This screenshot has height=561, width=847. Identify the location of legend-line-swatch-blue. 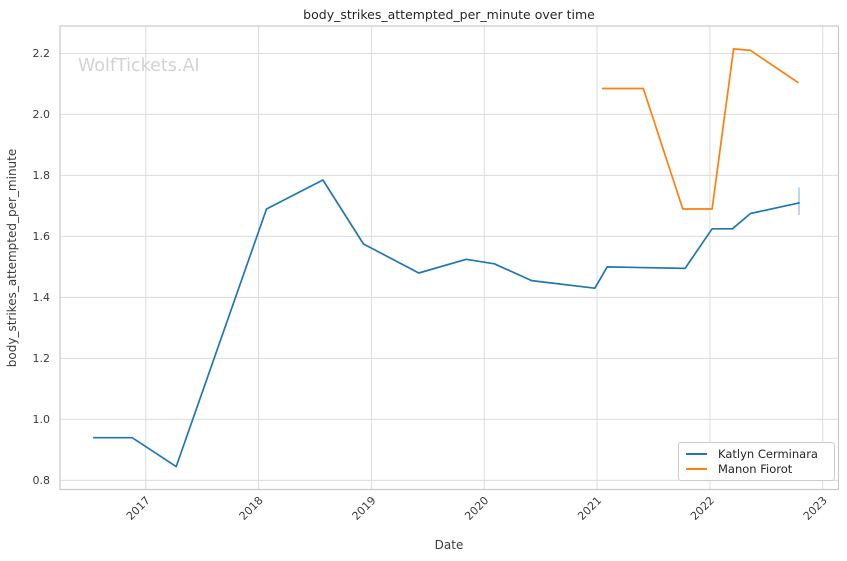
(696, 453).